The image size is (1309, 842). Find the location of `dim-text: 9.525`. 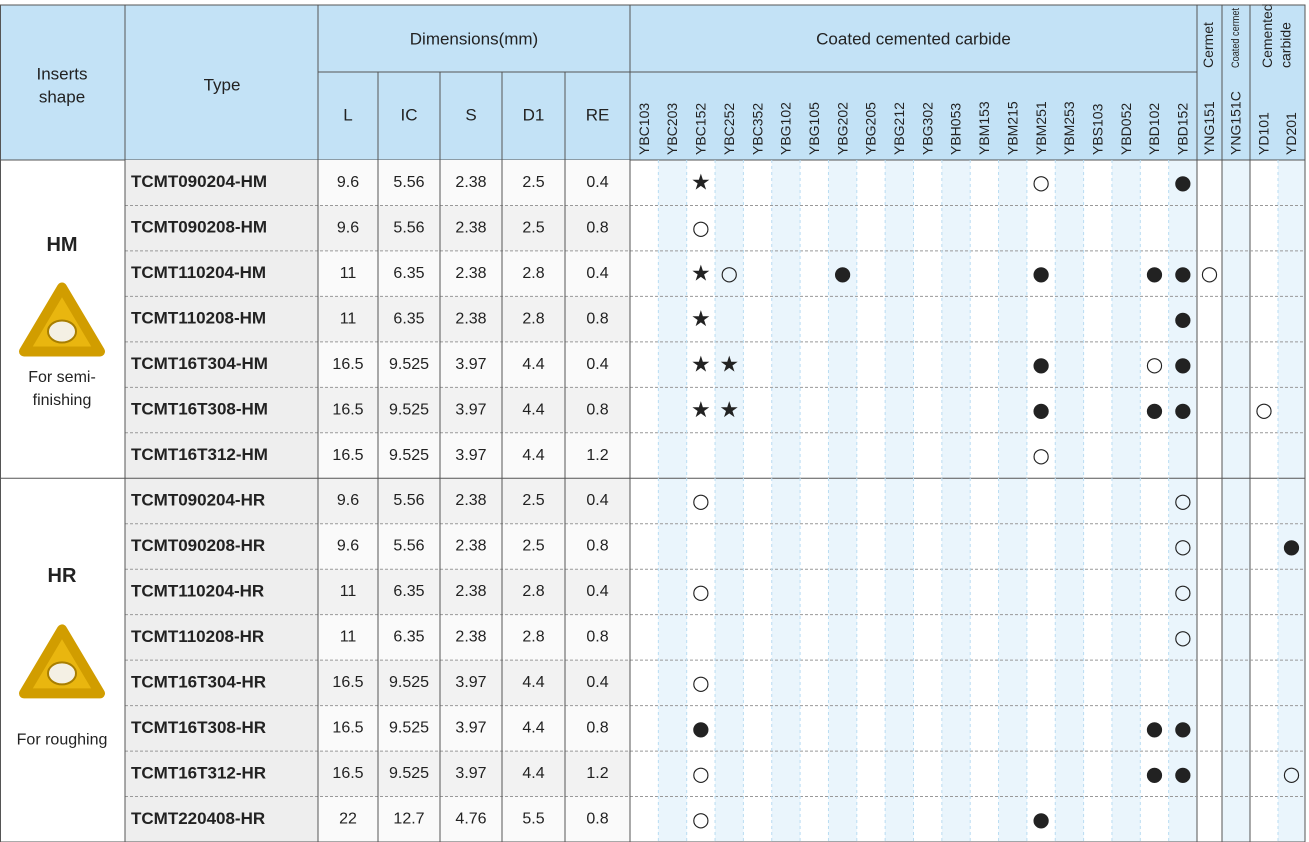

dim-text: 9.525 is located at coordinates (409, 728).